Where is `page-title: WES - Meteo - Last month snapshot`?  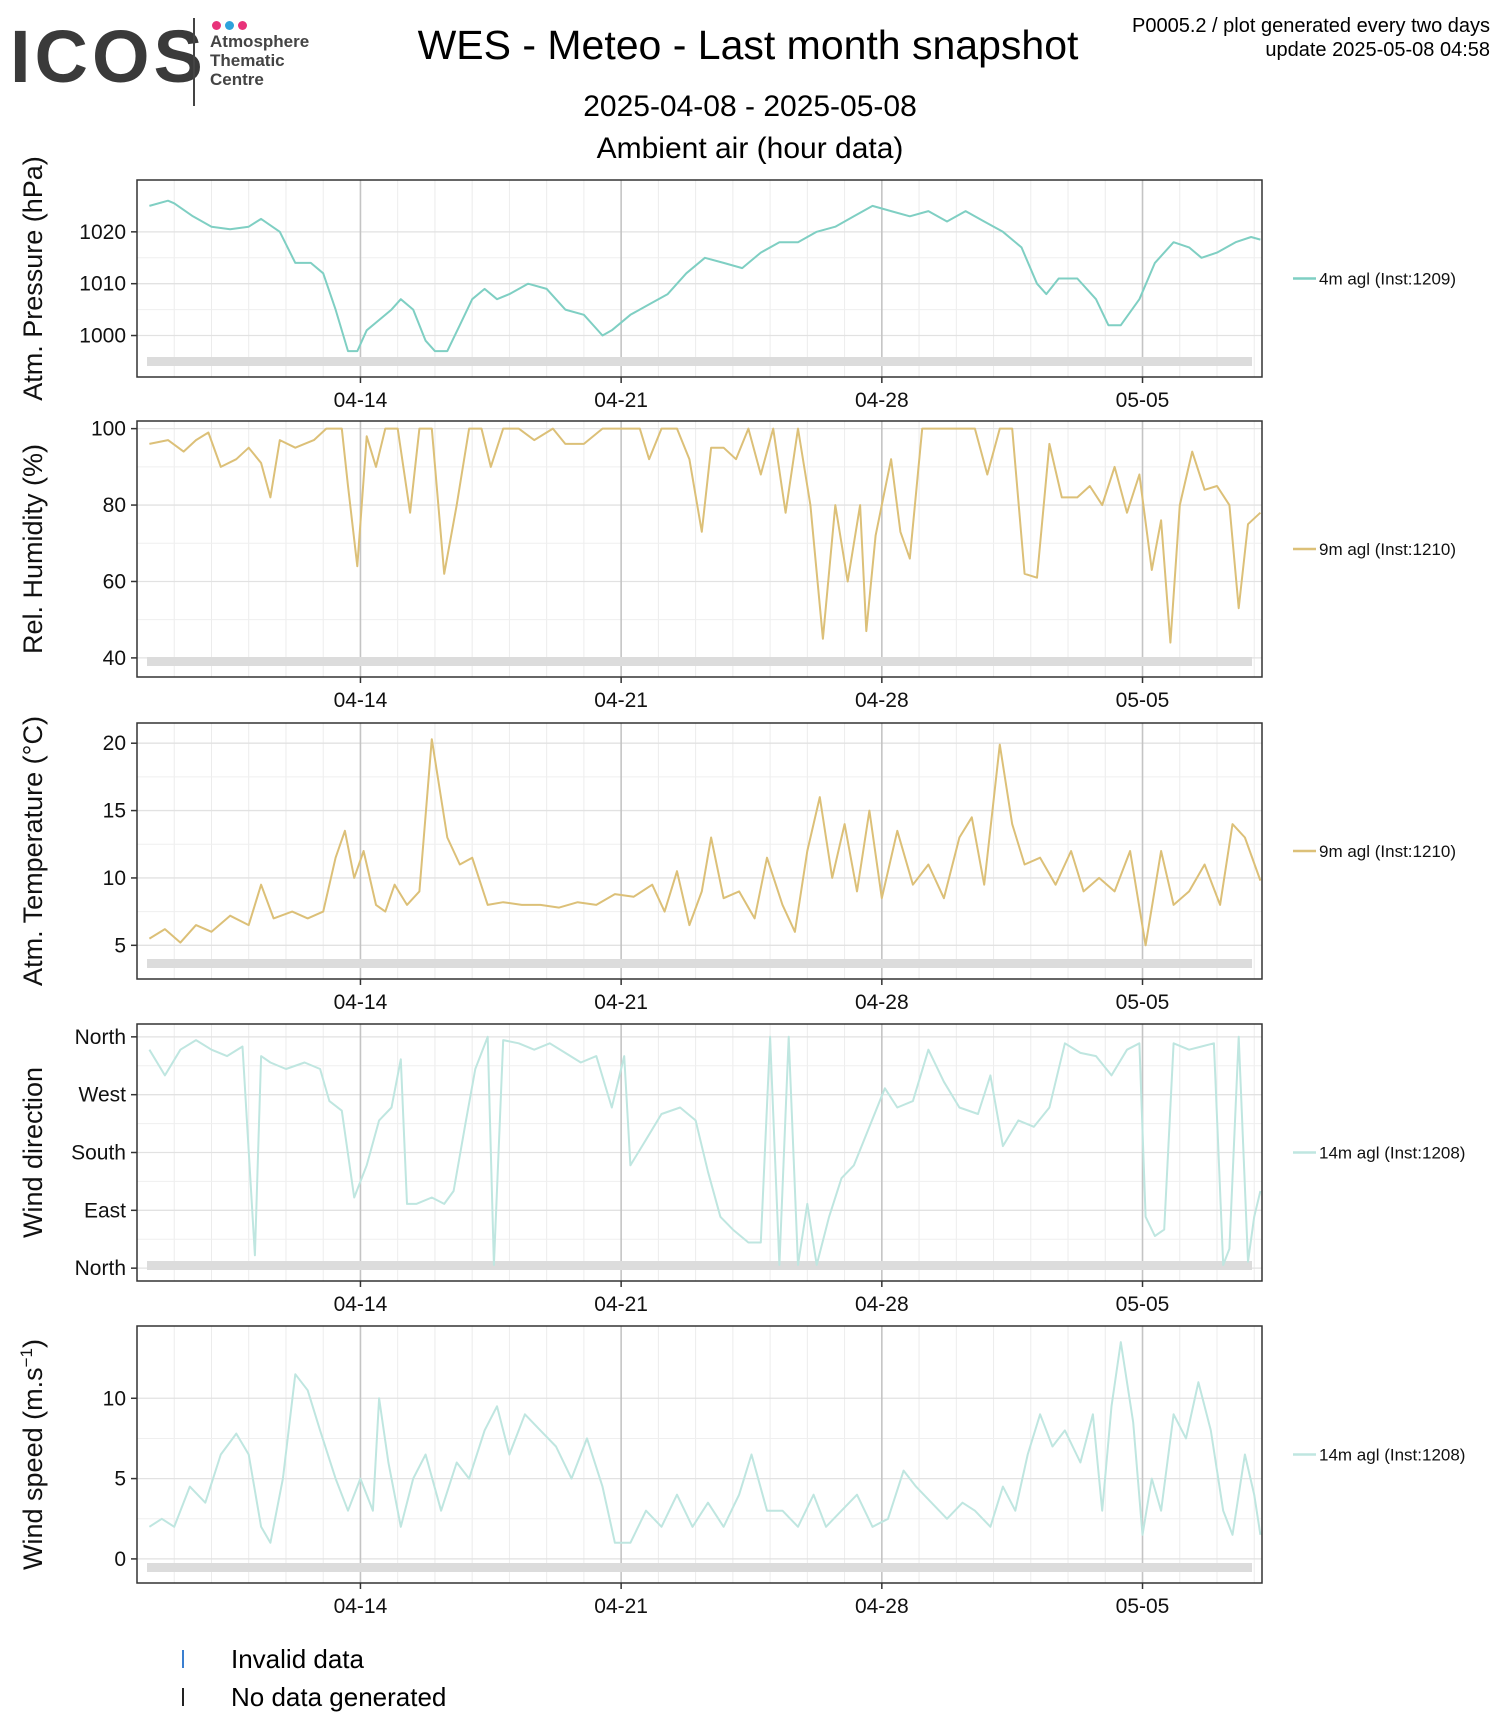
page-title: WES - Meteo - Last month snapshot is located at coordinates (750, 45).